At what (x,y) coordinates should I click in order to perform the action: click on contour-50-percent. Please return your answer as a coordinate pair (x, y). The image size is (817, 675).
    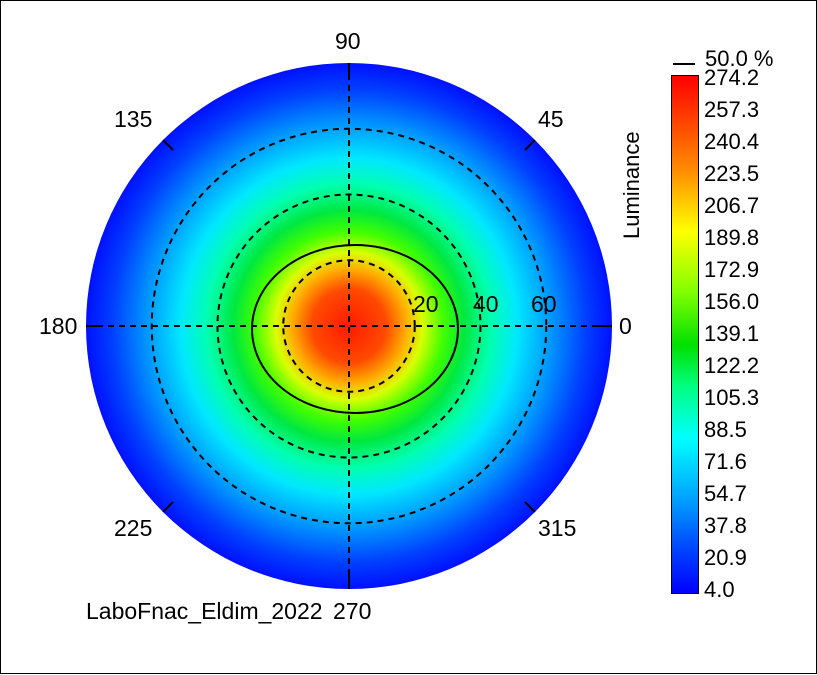
    Looking at the image, I should click on (355, 329).